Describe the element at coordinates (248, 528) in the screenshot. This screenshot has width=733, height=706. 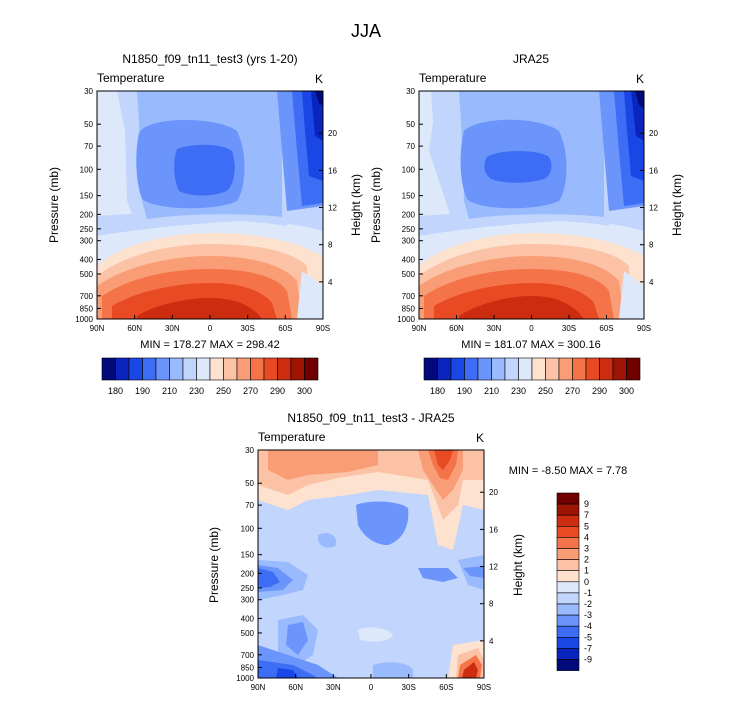
I see `y-tick-label: 100` at that location.